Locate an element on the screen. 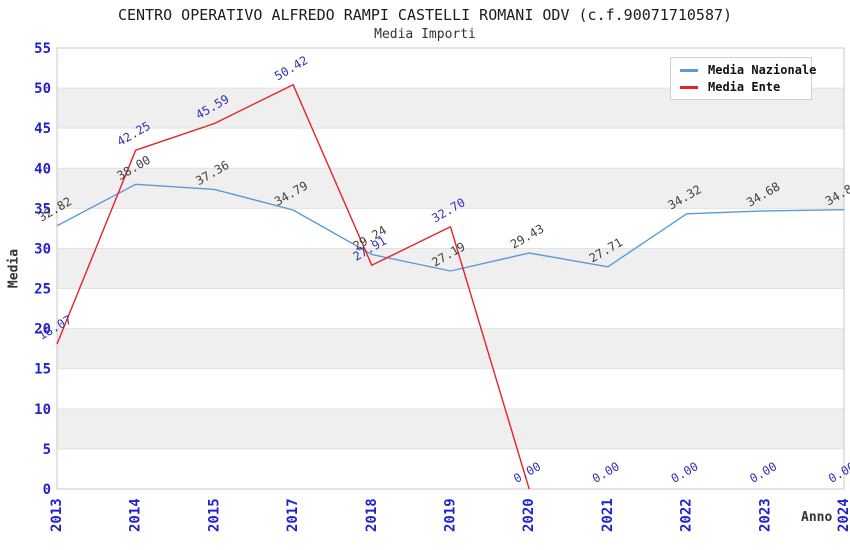 This screenshot has width=850, height=550. y-tick-label-15: 15 is located at coordinates (42, 370).